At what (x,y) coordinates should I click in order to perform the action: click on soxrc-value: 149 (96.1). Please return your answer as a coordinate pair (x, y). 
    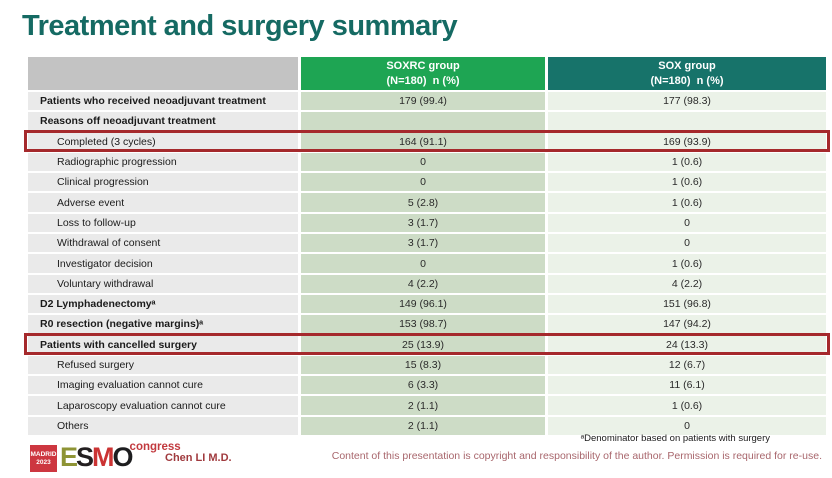
    Looking at the image, I should click on (423, 304).